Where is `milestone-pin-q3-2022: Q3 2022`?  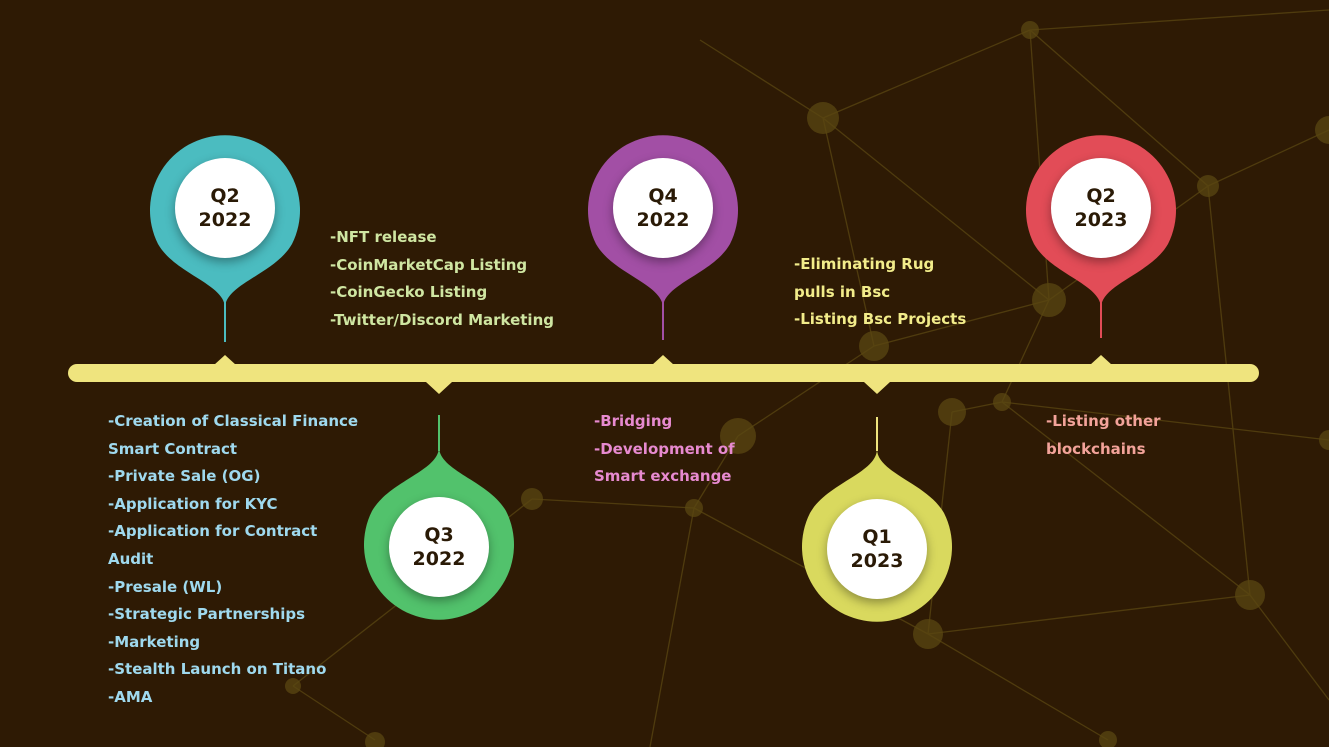
milestone-pin-q3-2022: Q3 2022 is located at coordinates (439, 534).